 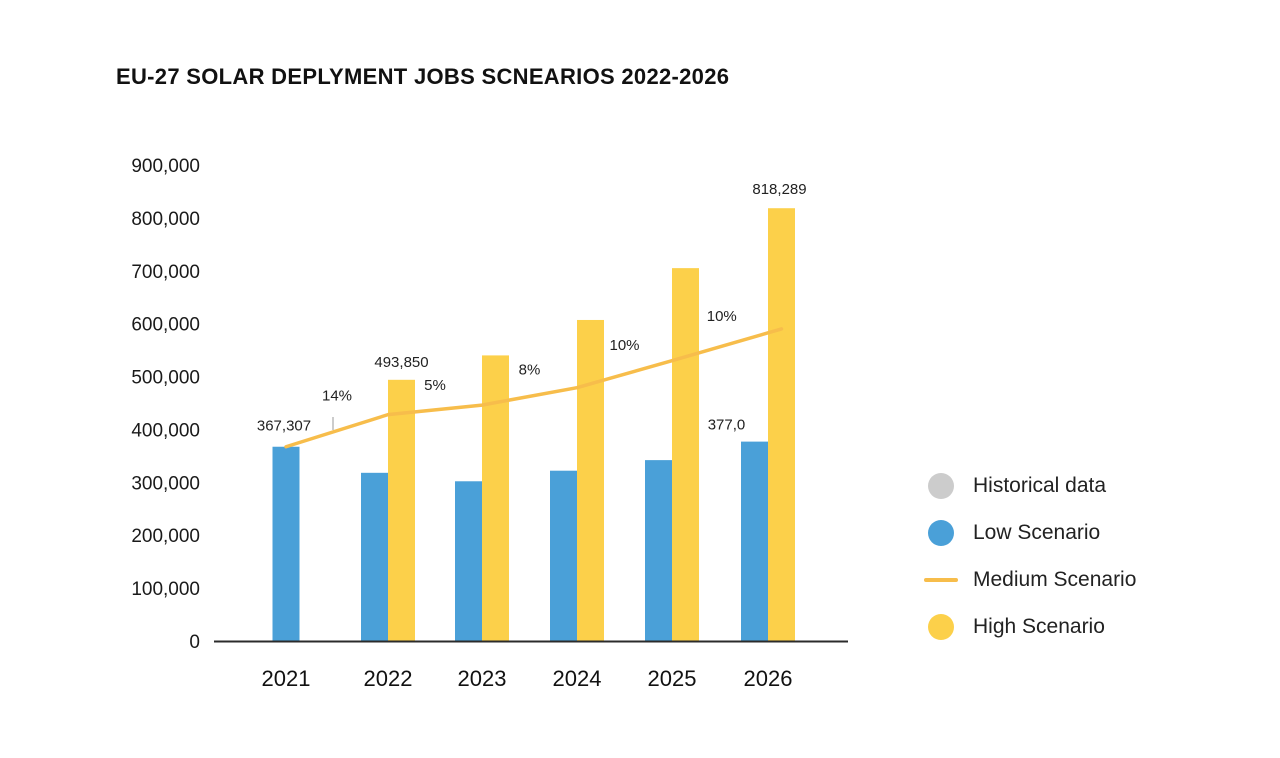 What do you see at coordinates (284, 426) in the screenshot?
I see `data-label: 367,307` at bounding box center [284, 426].